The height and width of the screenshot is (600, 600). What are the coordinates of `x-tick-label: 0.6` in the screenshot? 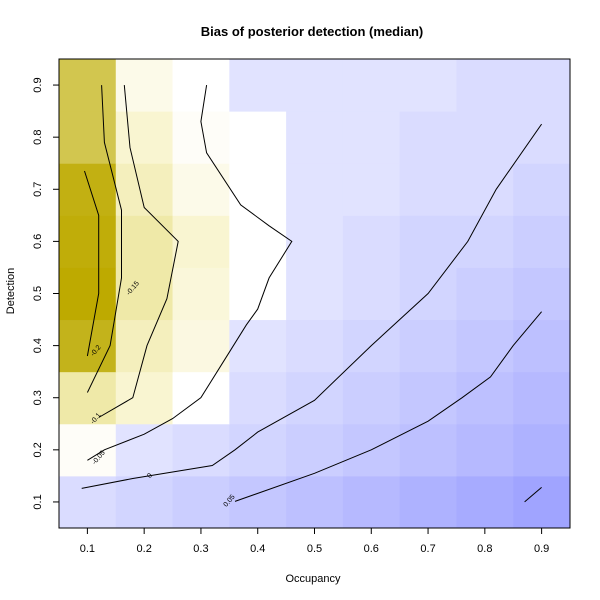 It's located at (371, 549).